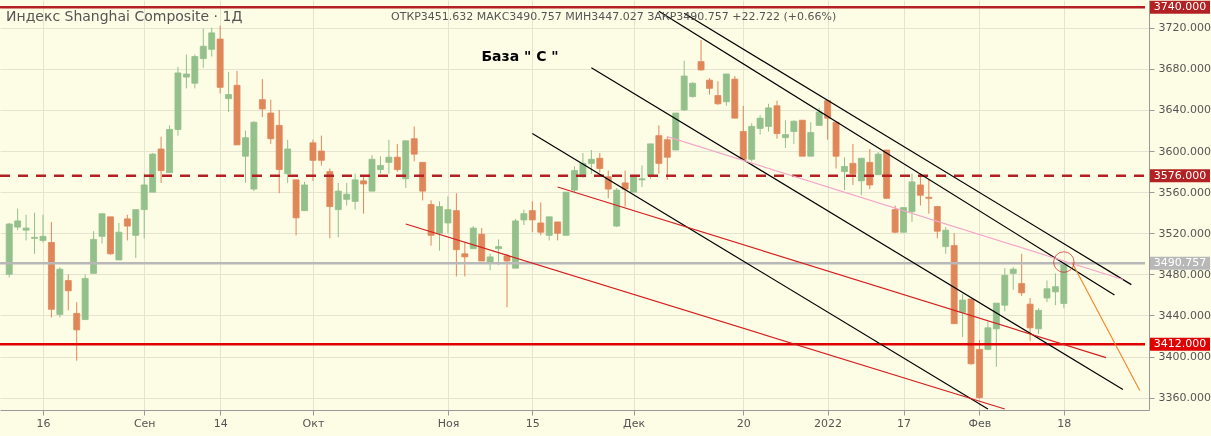 The height and width of the screenshot is (436, 1211). Describe the element at coordinates (904, 423) in the screenshot. I see `x-tick-label: 17` at that location.